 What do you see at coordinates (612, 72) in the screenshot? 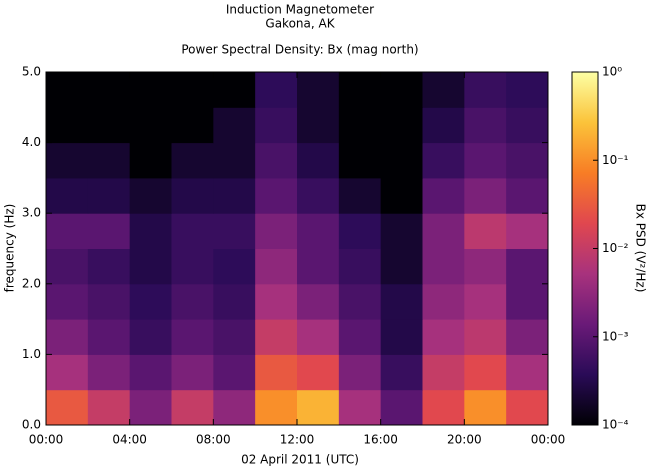
I see `colorbar-tick-label: 10⁰` at bounding box center [612, 72].